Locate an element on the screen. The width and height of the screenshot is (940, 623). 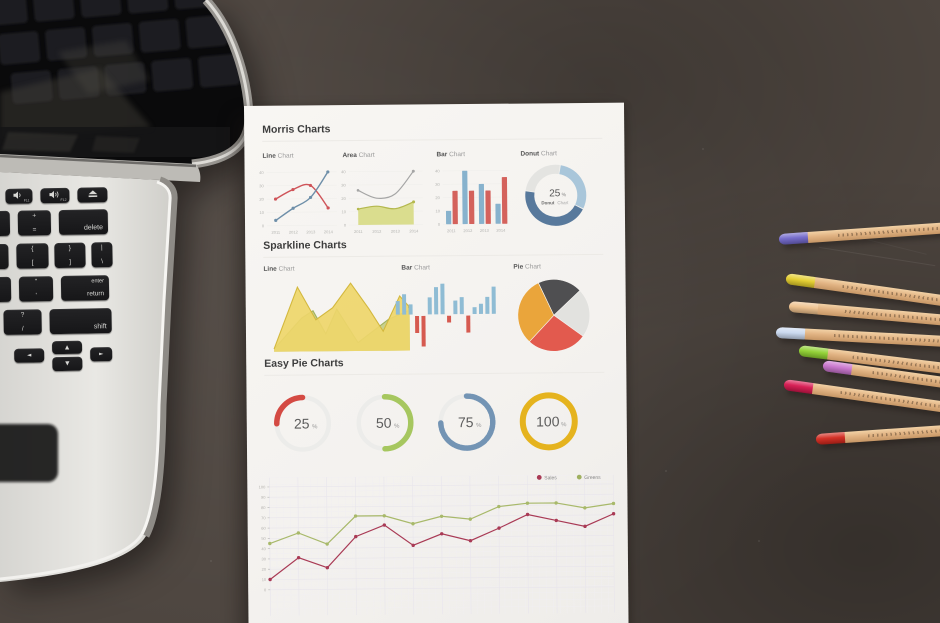
deck-side-edge is located at coordinates (160, 357).